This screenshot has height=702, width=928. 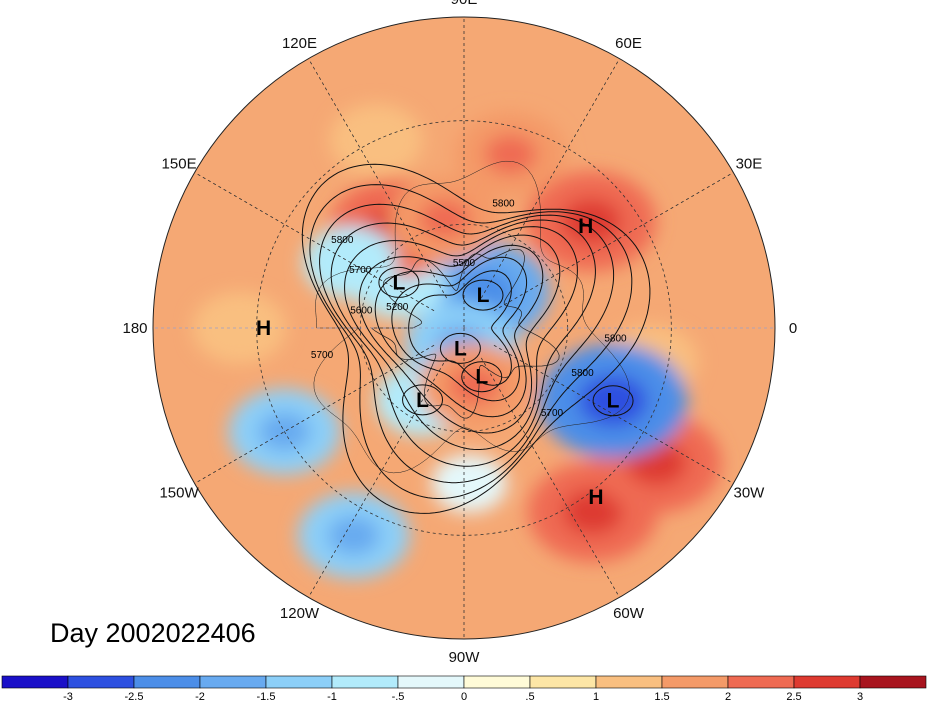 I want to click on longitude-label: 90E, so click(x=464, y=4).